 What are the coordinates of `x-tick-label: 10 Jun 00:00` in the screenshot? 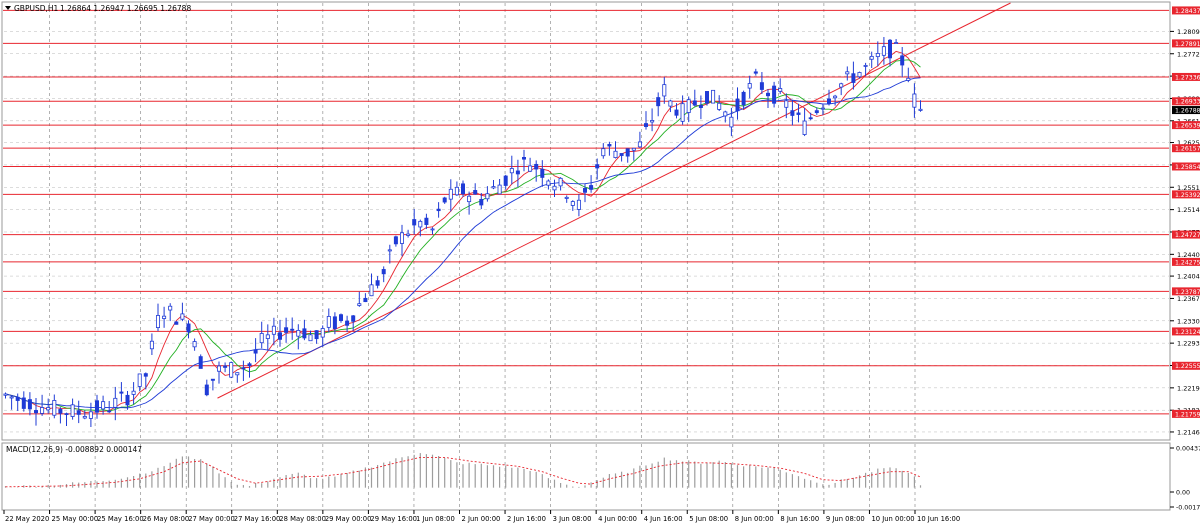 It's located at (892, 519).